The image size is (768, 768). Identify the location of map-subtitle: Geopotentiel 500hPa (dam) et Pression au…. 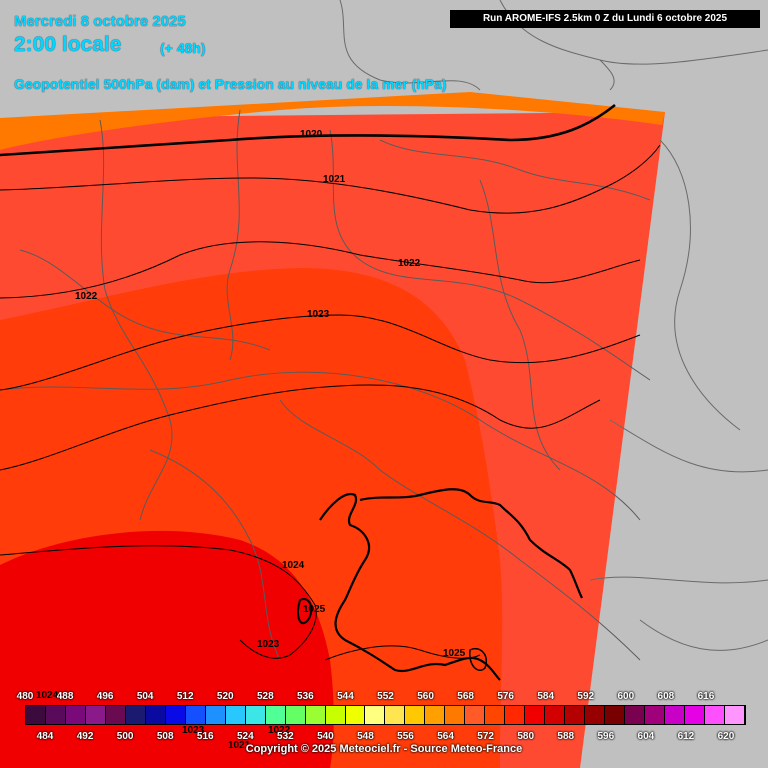
(230, 84).